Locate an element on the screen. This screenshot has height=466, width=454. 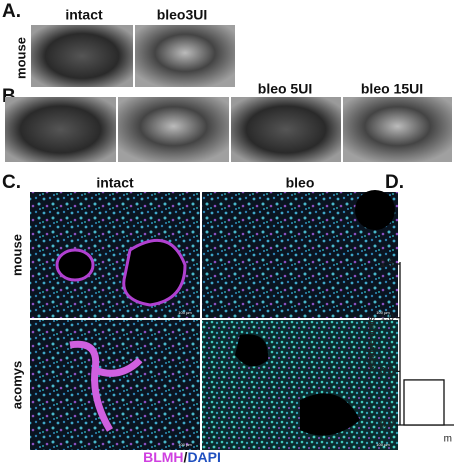
stain: BLMH is located at coordinates (163, 457).